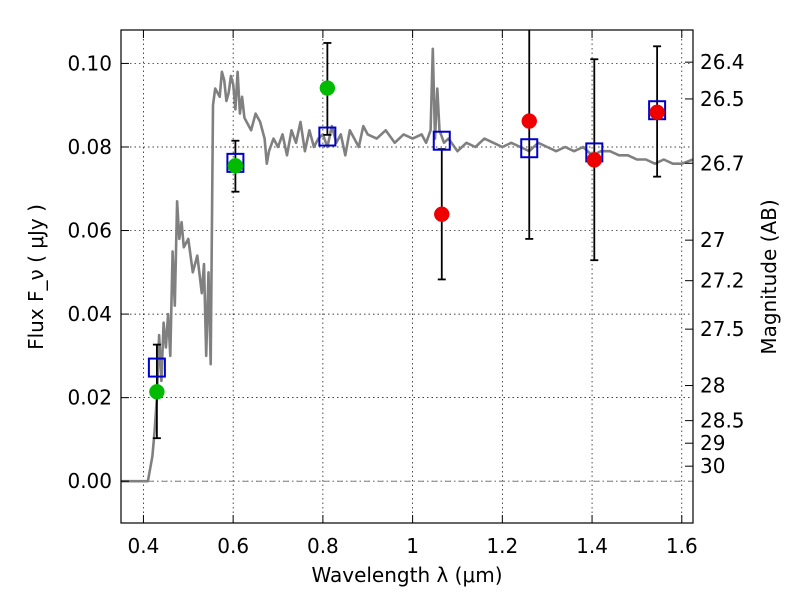 The height and width of the screenshot is (600, 800). I want to click on magnitude-tick-label: 26.4, so click(722, 62).